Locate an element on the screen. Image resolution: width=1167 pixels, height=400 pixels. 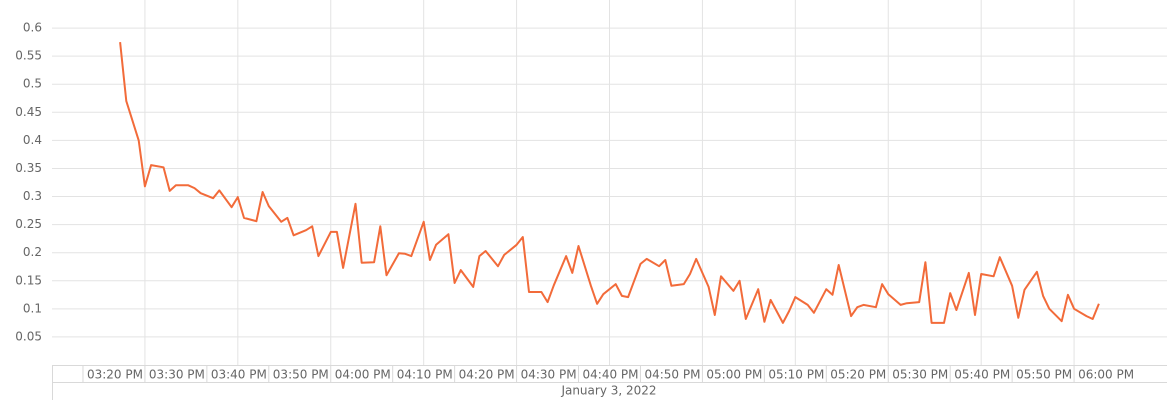
y-tick-label: 0.15 is located at coordinates (28, 280).